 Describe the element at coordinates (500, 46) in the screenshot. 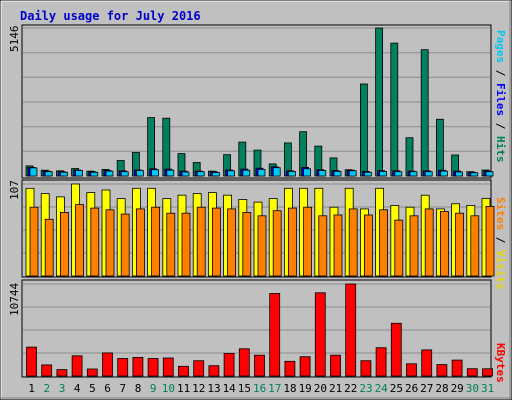

I see `legend-pages: Pages` at that location.